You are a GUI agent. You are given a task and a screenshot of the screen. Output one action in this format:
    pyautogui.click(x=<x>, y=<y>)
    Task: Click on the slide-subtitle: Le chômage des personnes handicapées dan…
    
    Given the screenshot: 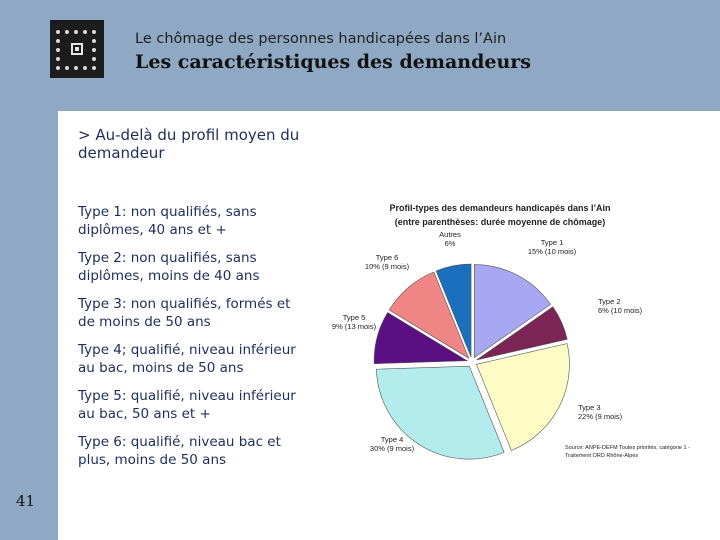 What is the action you would take?
    pyautogui.click(x=321, y=39)
    